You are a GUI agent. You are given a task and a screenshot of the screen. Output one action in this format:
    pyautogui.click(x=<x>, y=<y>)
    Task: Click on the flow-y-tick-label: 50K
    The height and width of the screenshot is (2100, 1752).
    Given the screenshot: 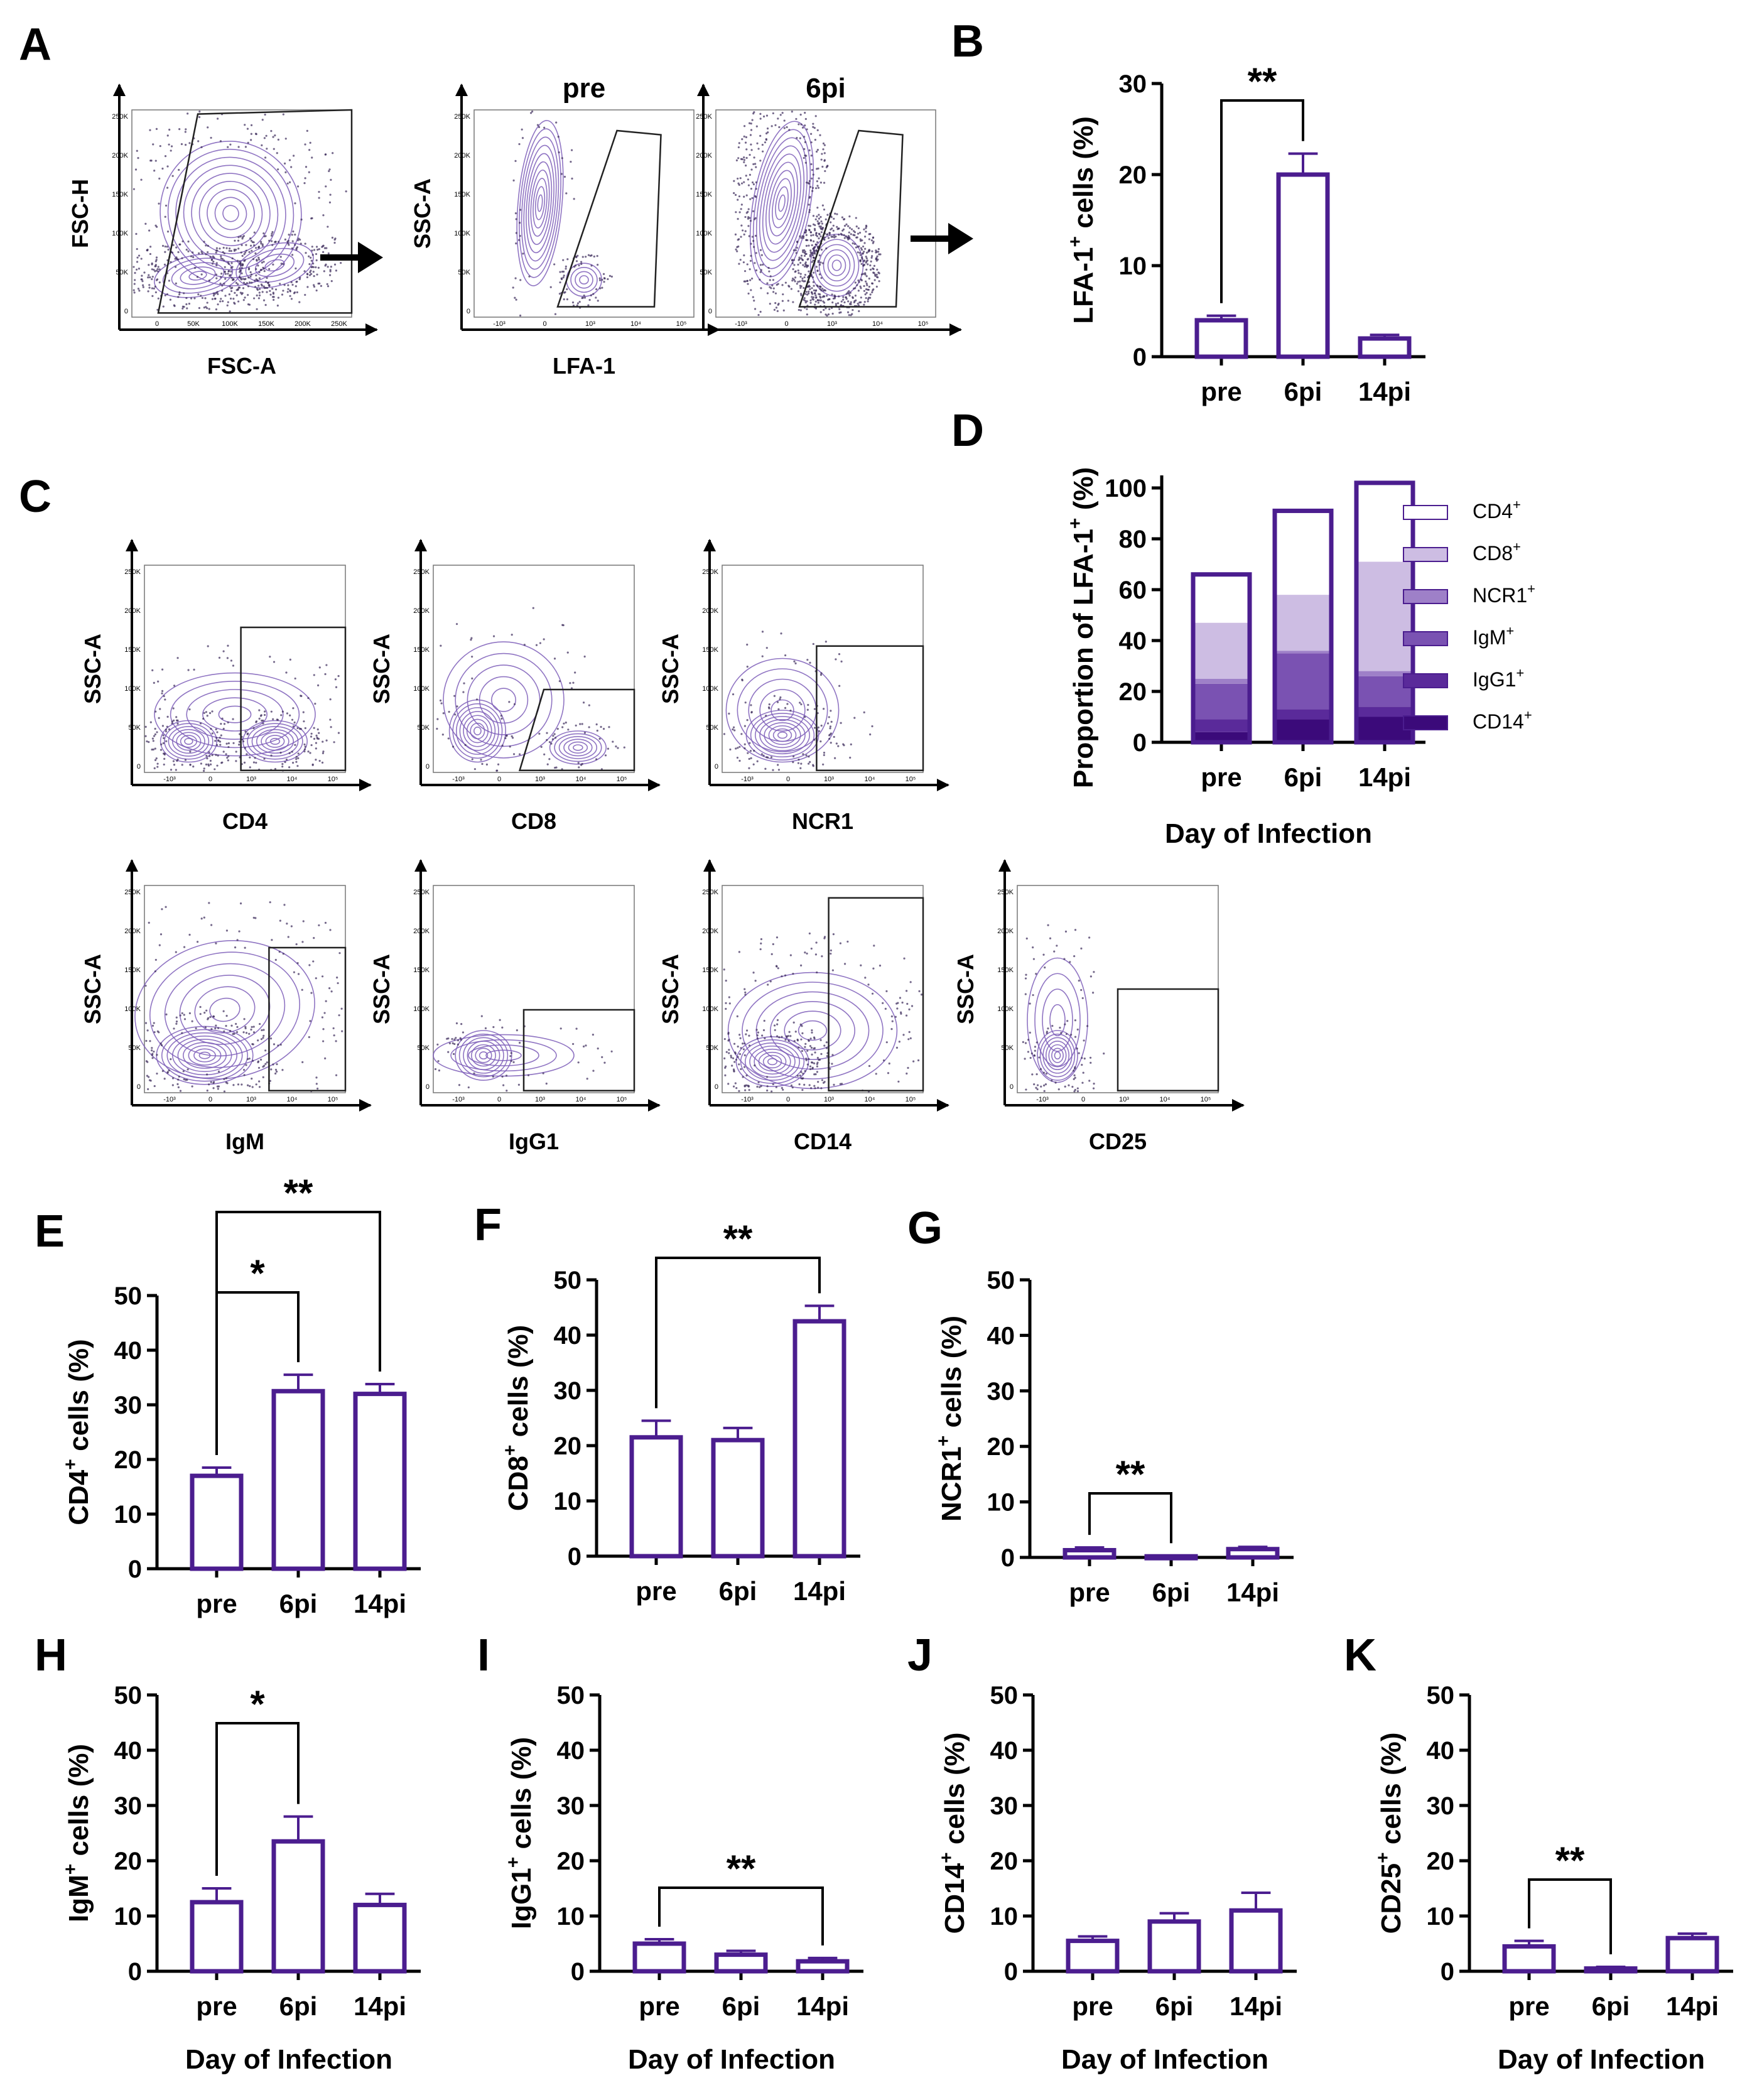 What is the action you would take?
    pyautogui.click(x=706, y=272)
    